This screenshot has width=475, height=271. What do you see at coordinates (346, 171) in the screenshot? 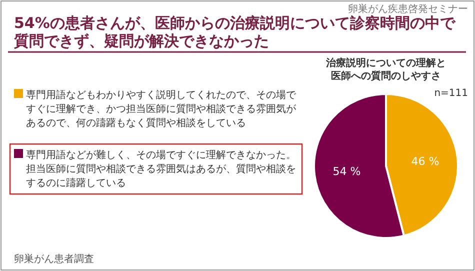
I see `data-label: 54 %` at bounding box center [346, 171].